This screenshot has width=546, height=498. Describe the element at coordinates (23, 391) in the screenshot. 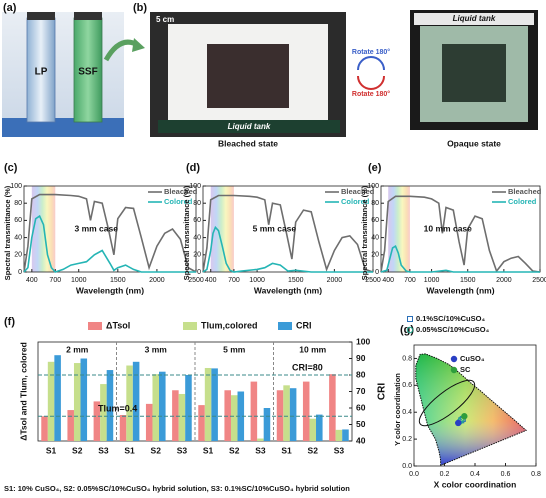

I see `y-axis-label: ΔTsol and Tlum, colored` at that location.